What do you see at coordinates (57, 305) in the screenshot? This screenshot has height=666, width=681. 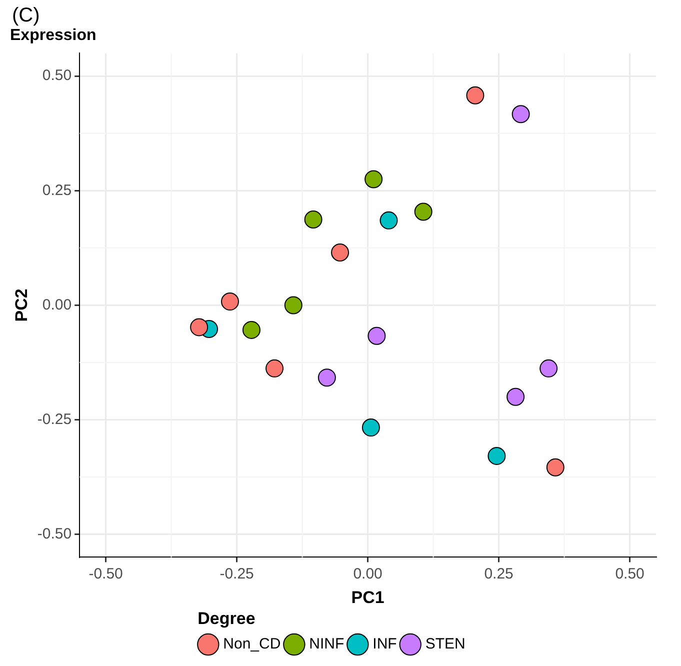 I see `y-tick-label: 0.00` at bounding box center [57, 305].